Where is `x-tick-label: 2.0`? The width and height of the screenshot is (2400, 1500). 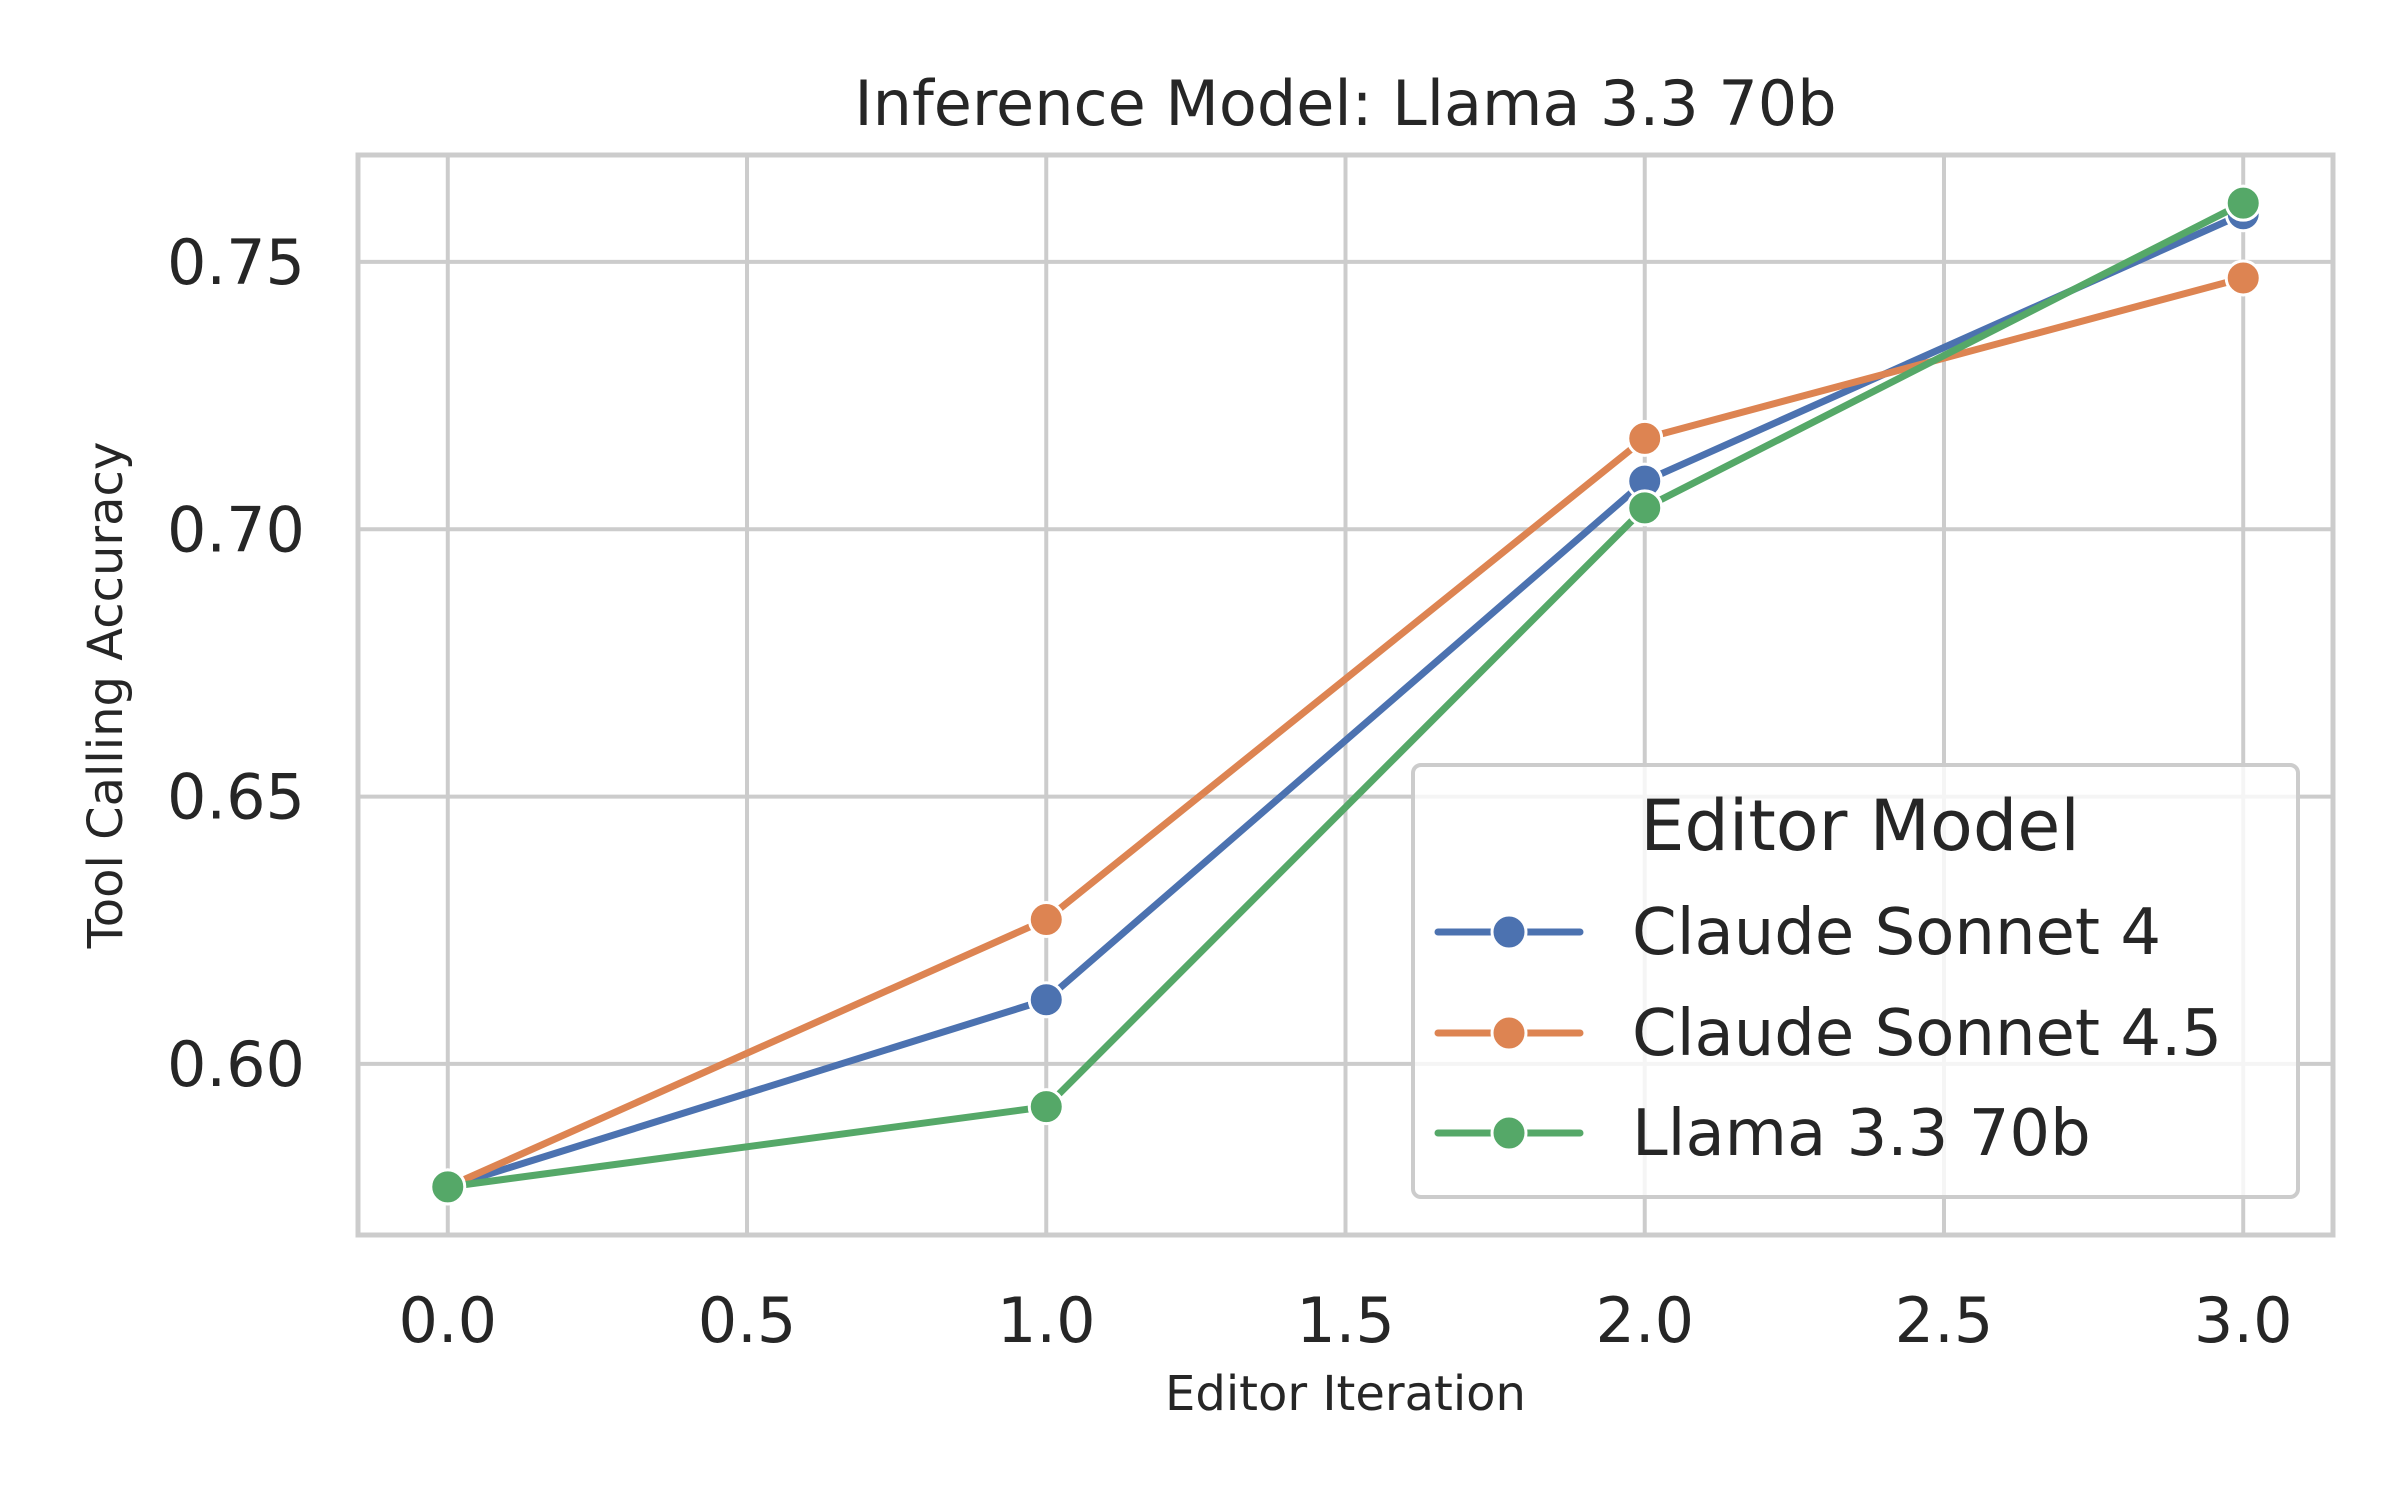 x-tick-label: 2.0 is located at coordinates (1644, 1320).